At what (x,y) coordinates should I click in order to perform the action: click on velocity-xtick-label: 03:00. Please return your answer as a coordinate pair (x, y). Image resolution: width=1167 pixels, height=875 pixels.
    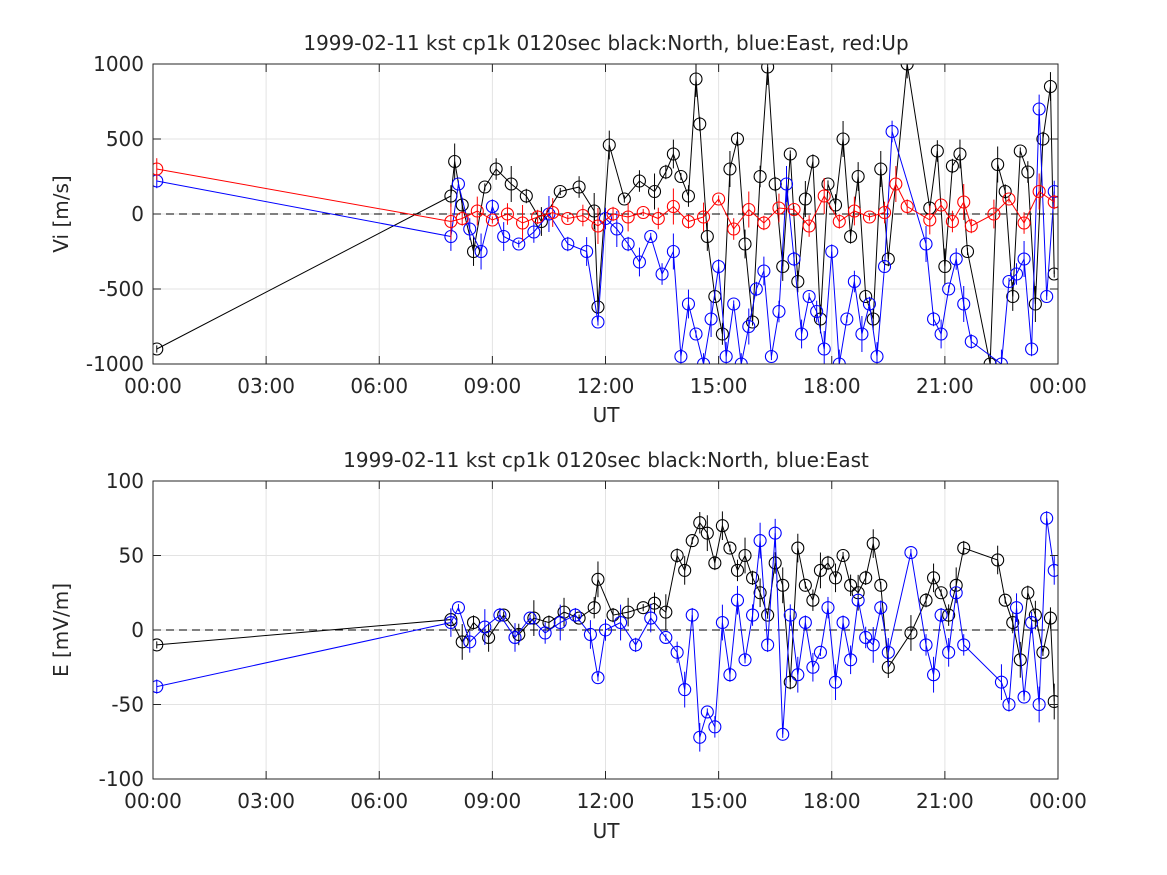
    Looking at the image, I should click on (266, 386).